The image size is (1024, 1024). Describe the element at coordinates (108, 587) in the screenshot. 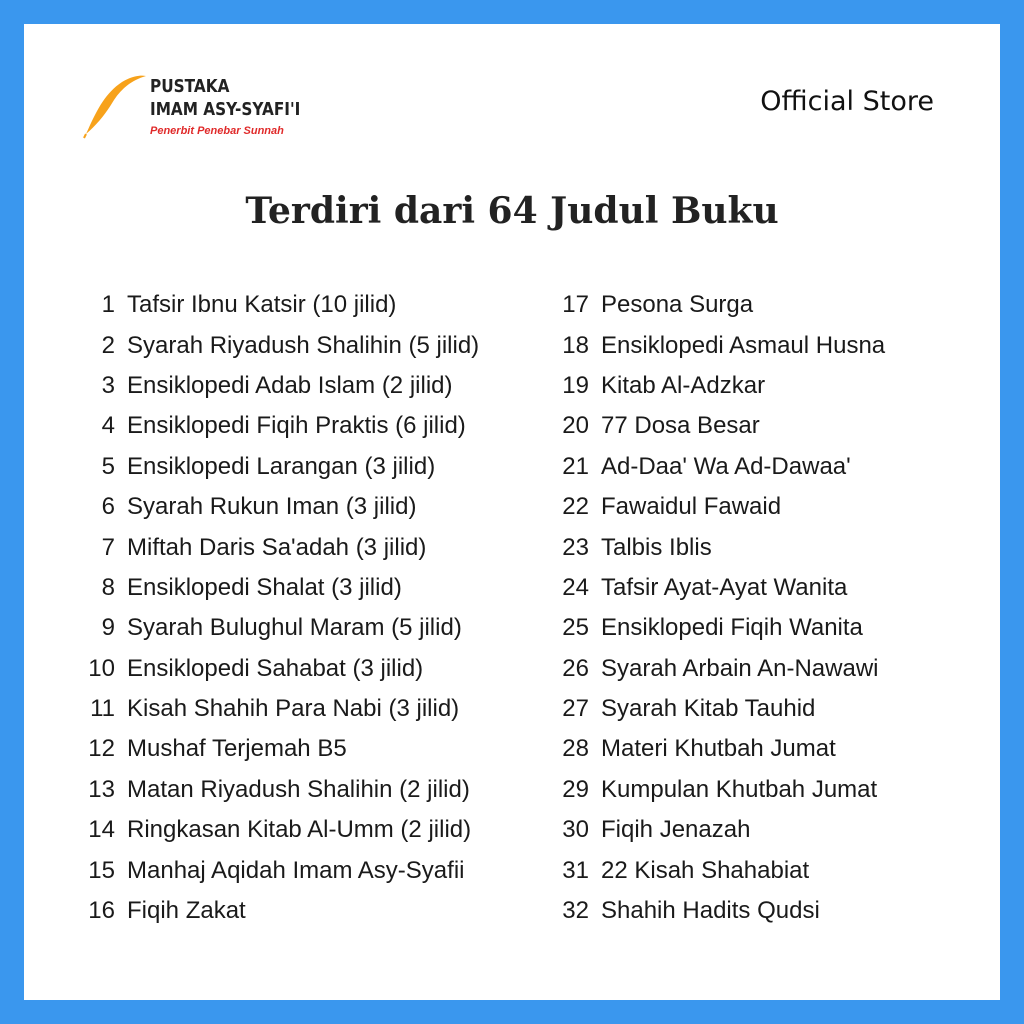

I see `book-number: 8` at that location.